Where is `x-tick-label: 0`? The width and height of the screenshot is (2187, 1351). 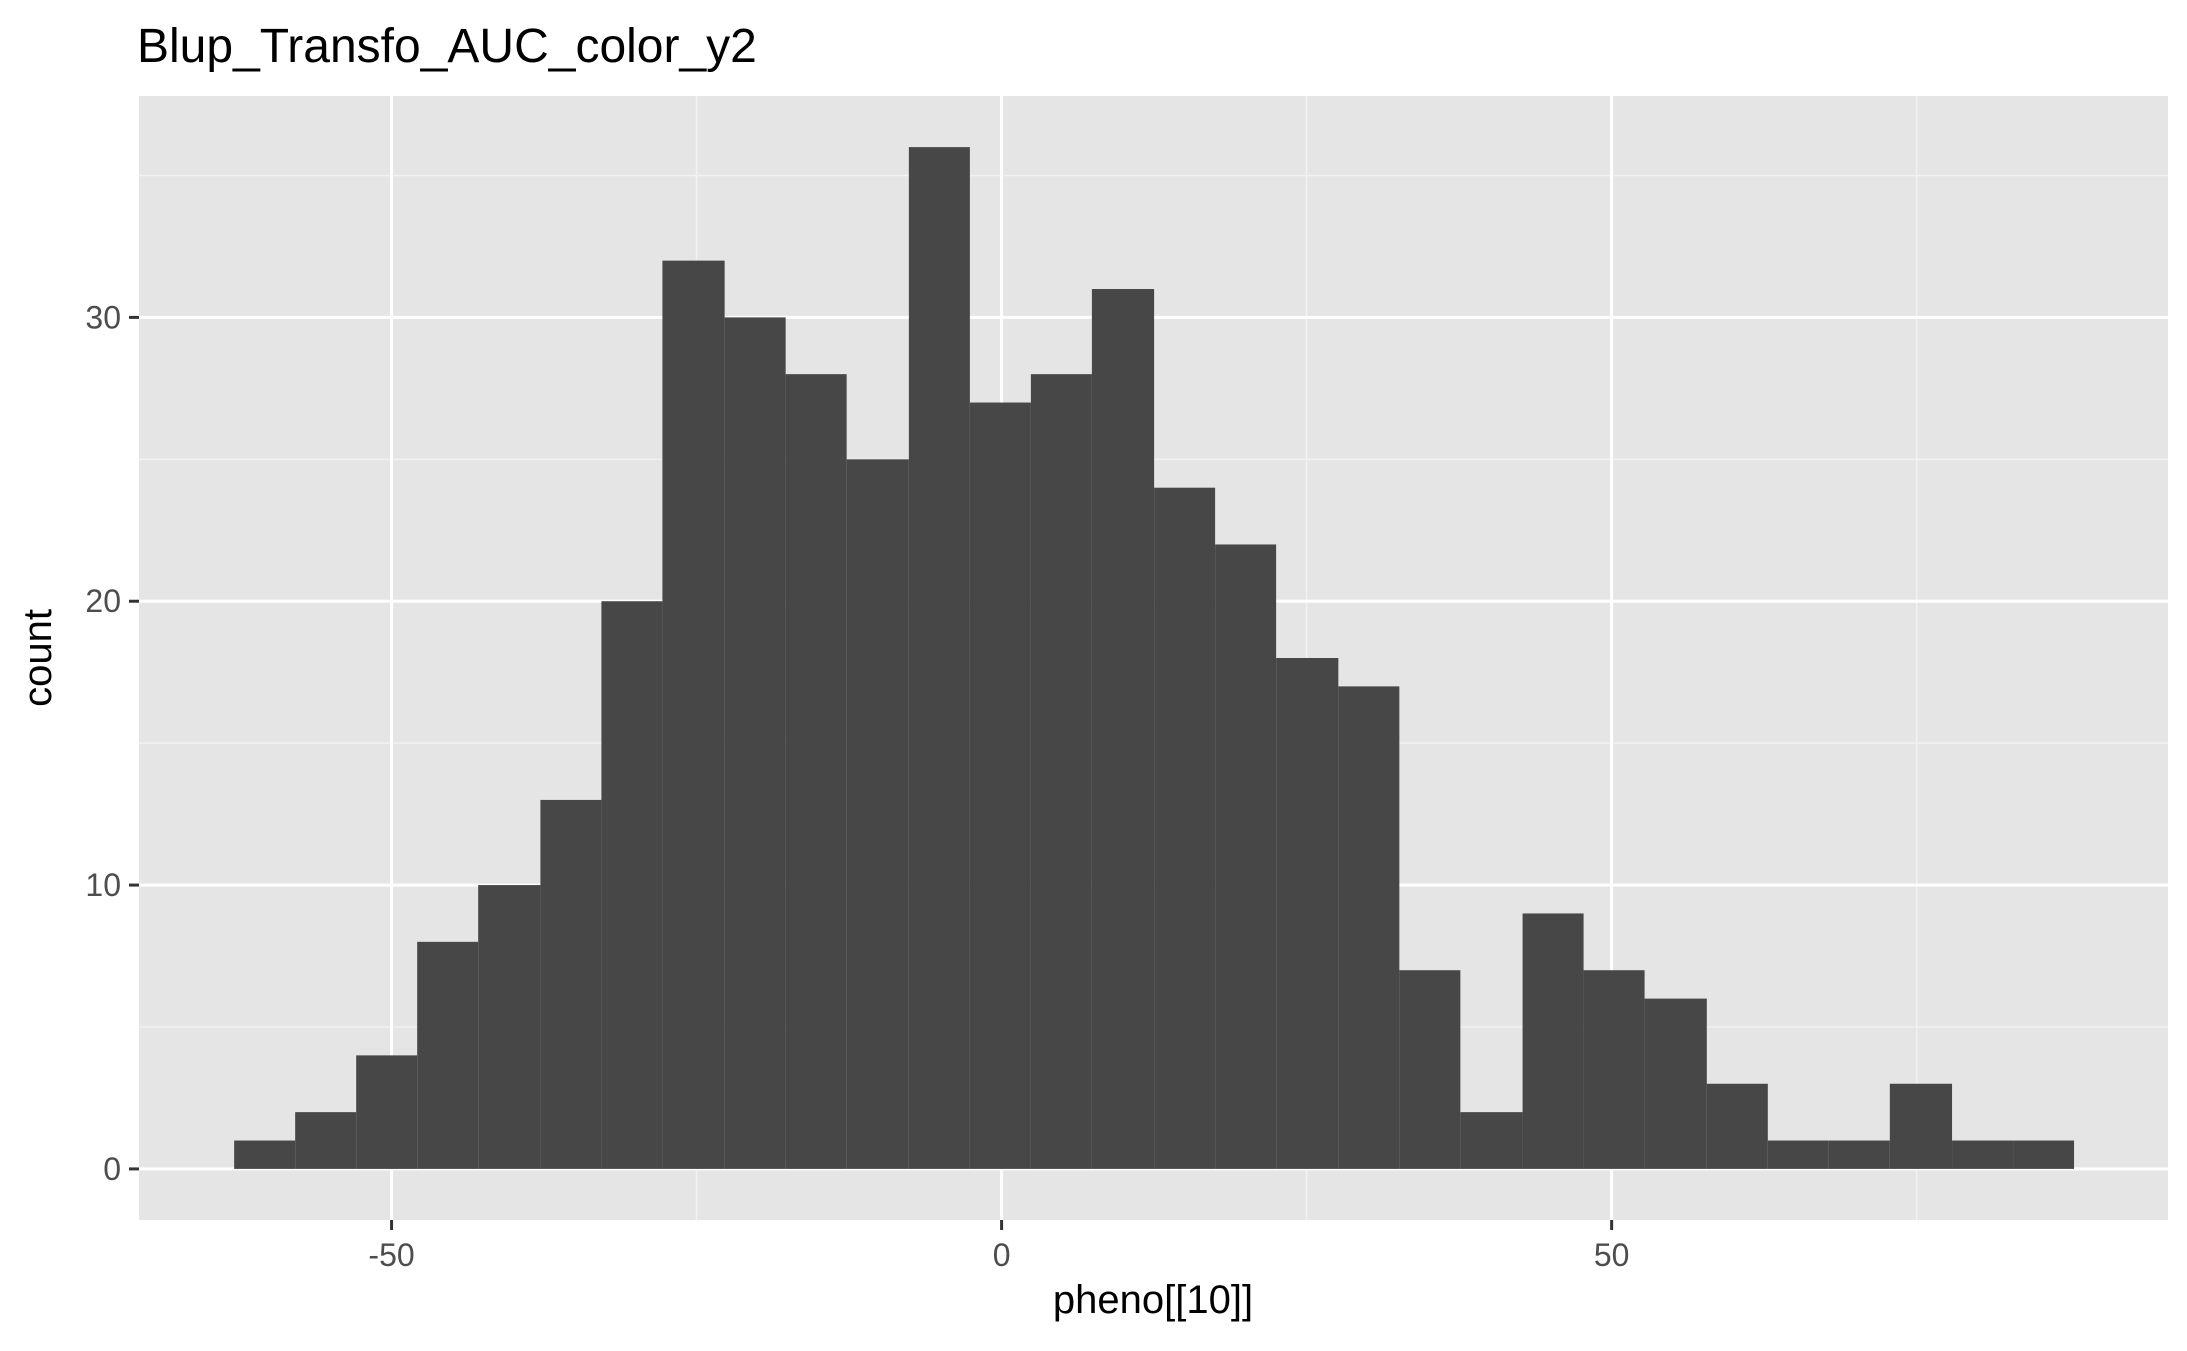
x-tick-label: 0 is located at coordinates (1002, 1255).